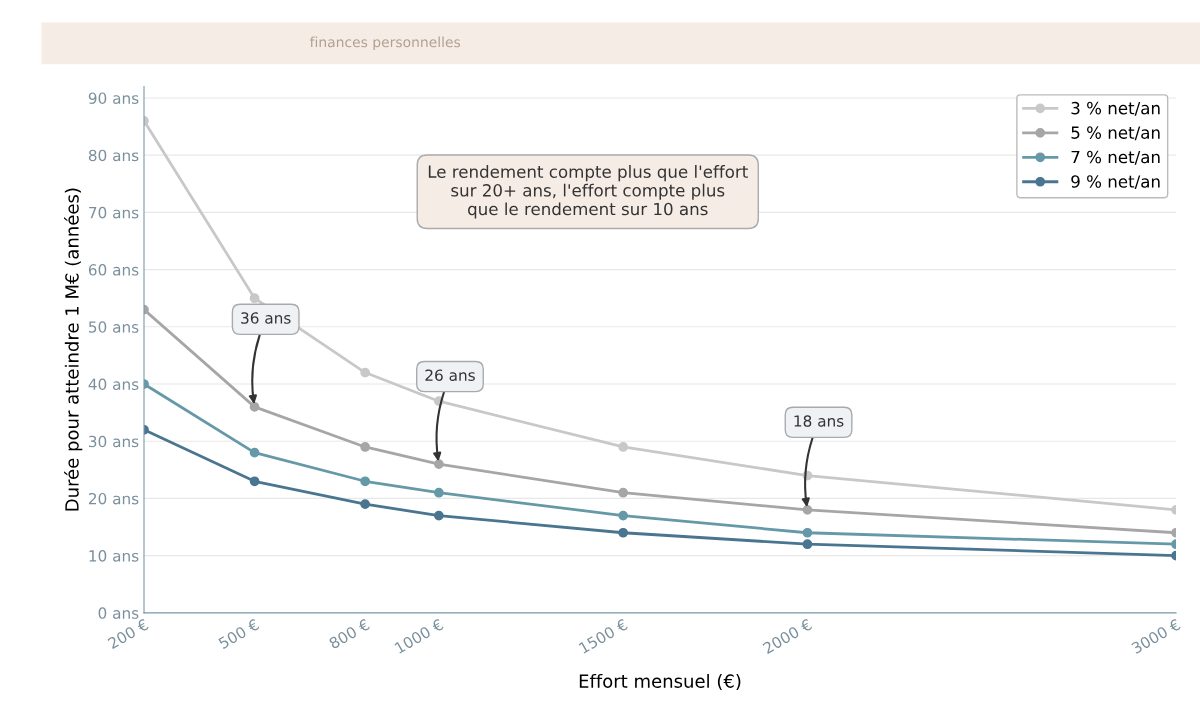 The image size is (1200, 721). What do you see at coordinates (113, 270) in the screenshot?
I see `y-tick-label: 60 ans` at bounding box center [113, 270].